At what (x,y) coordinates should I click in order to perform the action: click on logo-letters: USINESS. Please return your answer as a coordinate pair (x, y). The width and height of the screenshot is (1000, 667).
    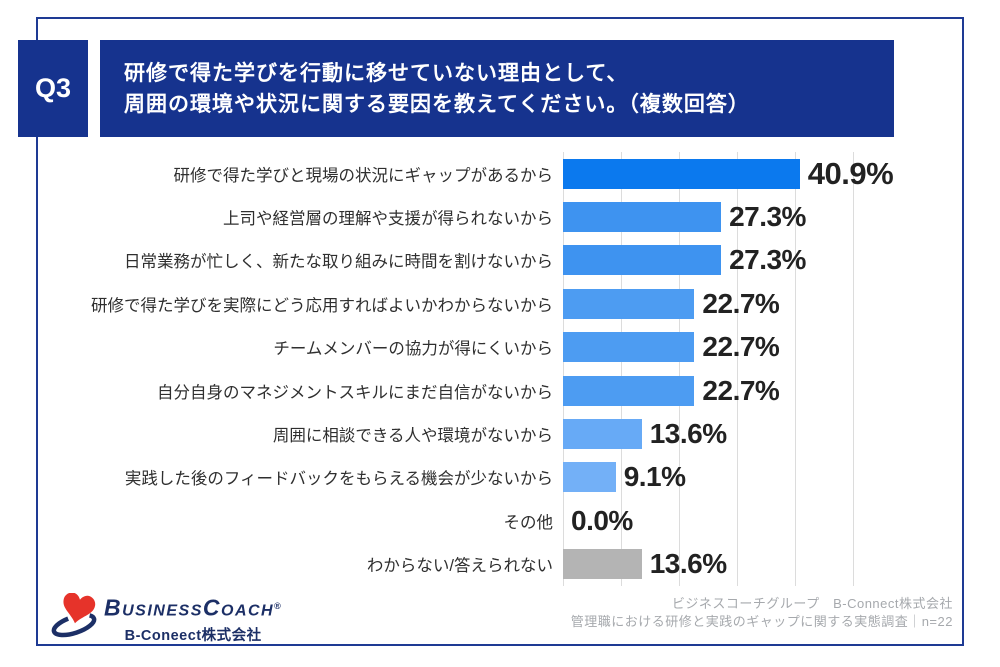
    Looking at the image, I should click on (162, 611).